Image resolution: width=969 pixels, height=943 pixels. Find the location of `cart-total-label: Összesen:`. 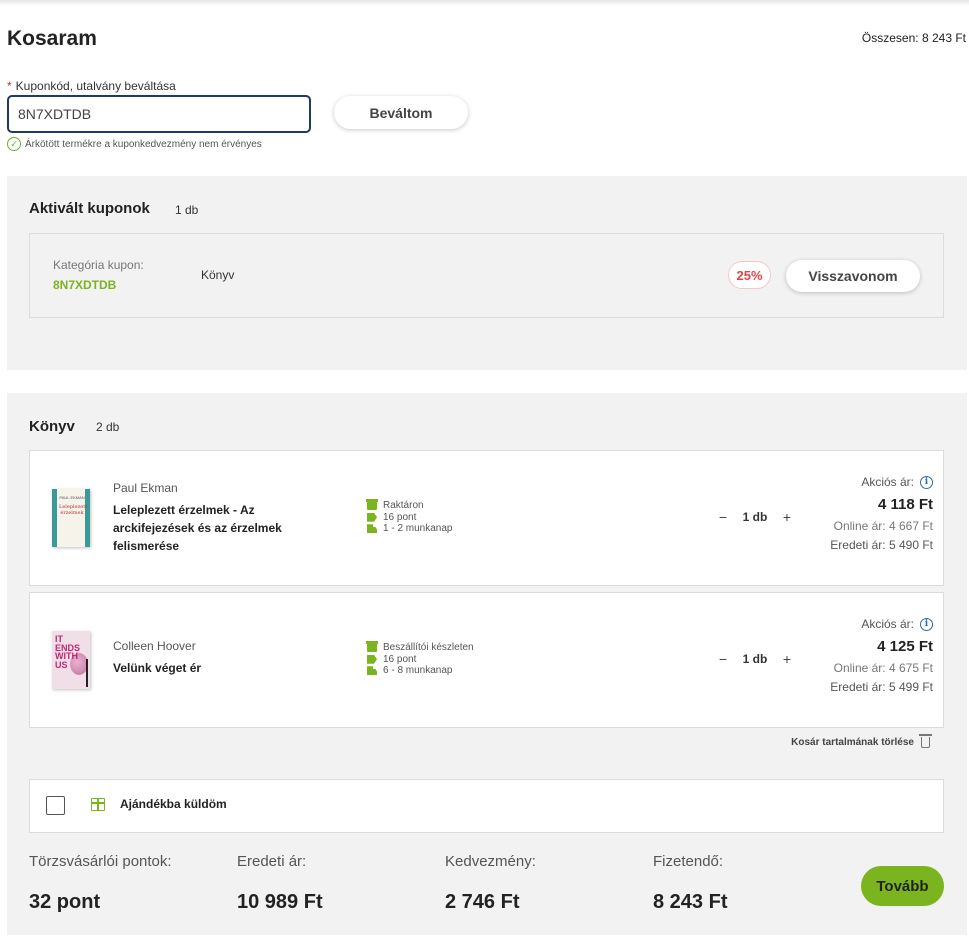

cart-total-label: Összesen: is located at coordinates (890, 38).